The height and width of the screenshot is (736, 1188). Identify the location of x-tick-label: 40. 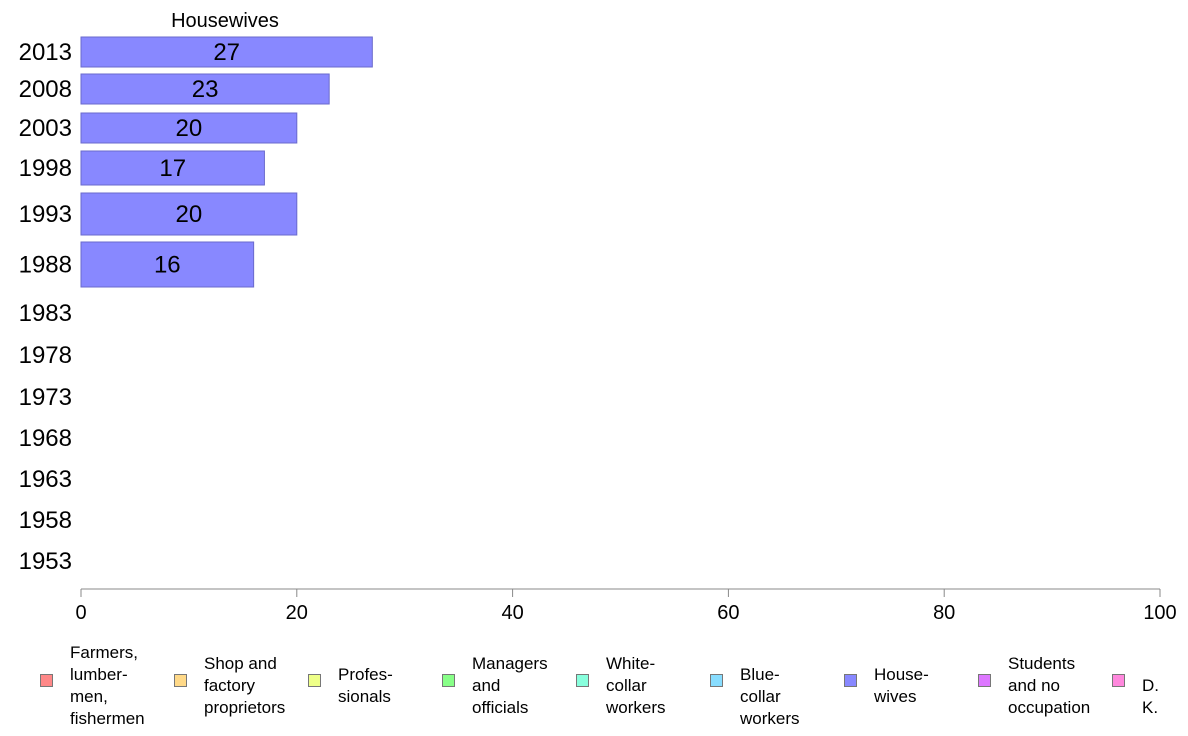
(512, 613).